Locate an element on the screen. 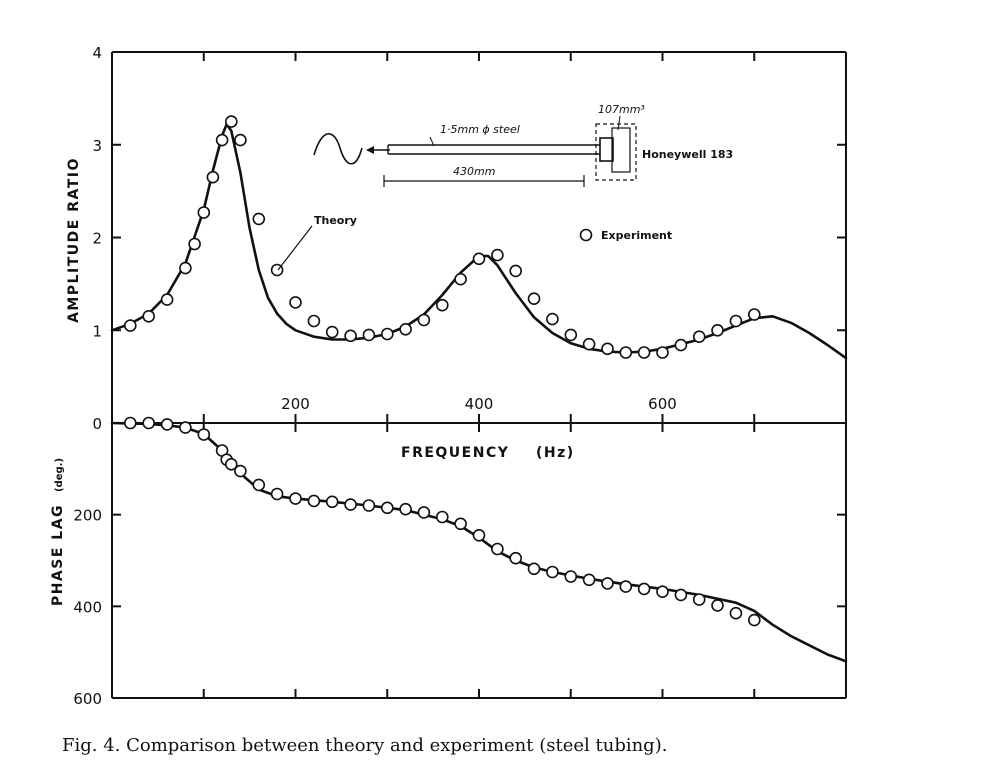 The image size is (998, 782). x-tick-label: 600 is located at coordinates (662, 404).